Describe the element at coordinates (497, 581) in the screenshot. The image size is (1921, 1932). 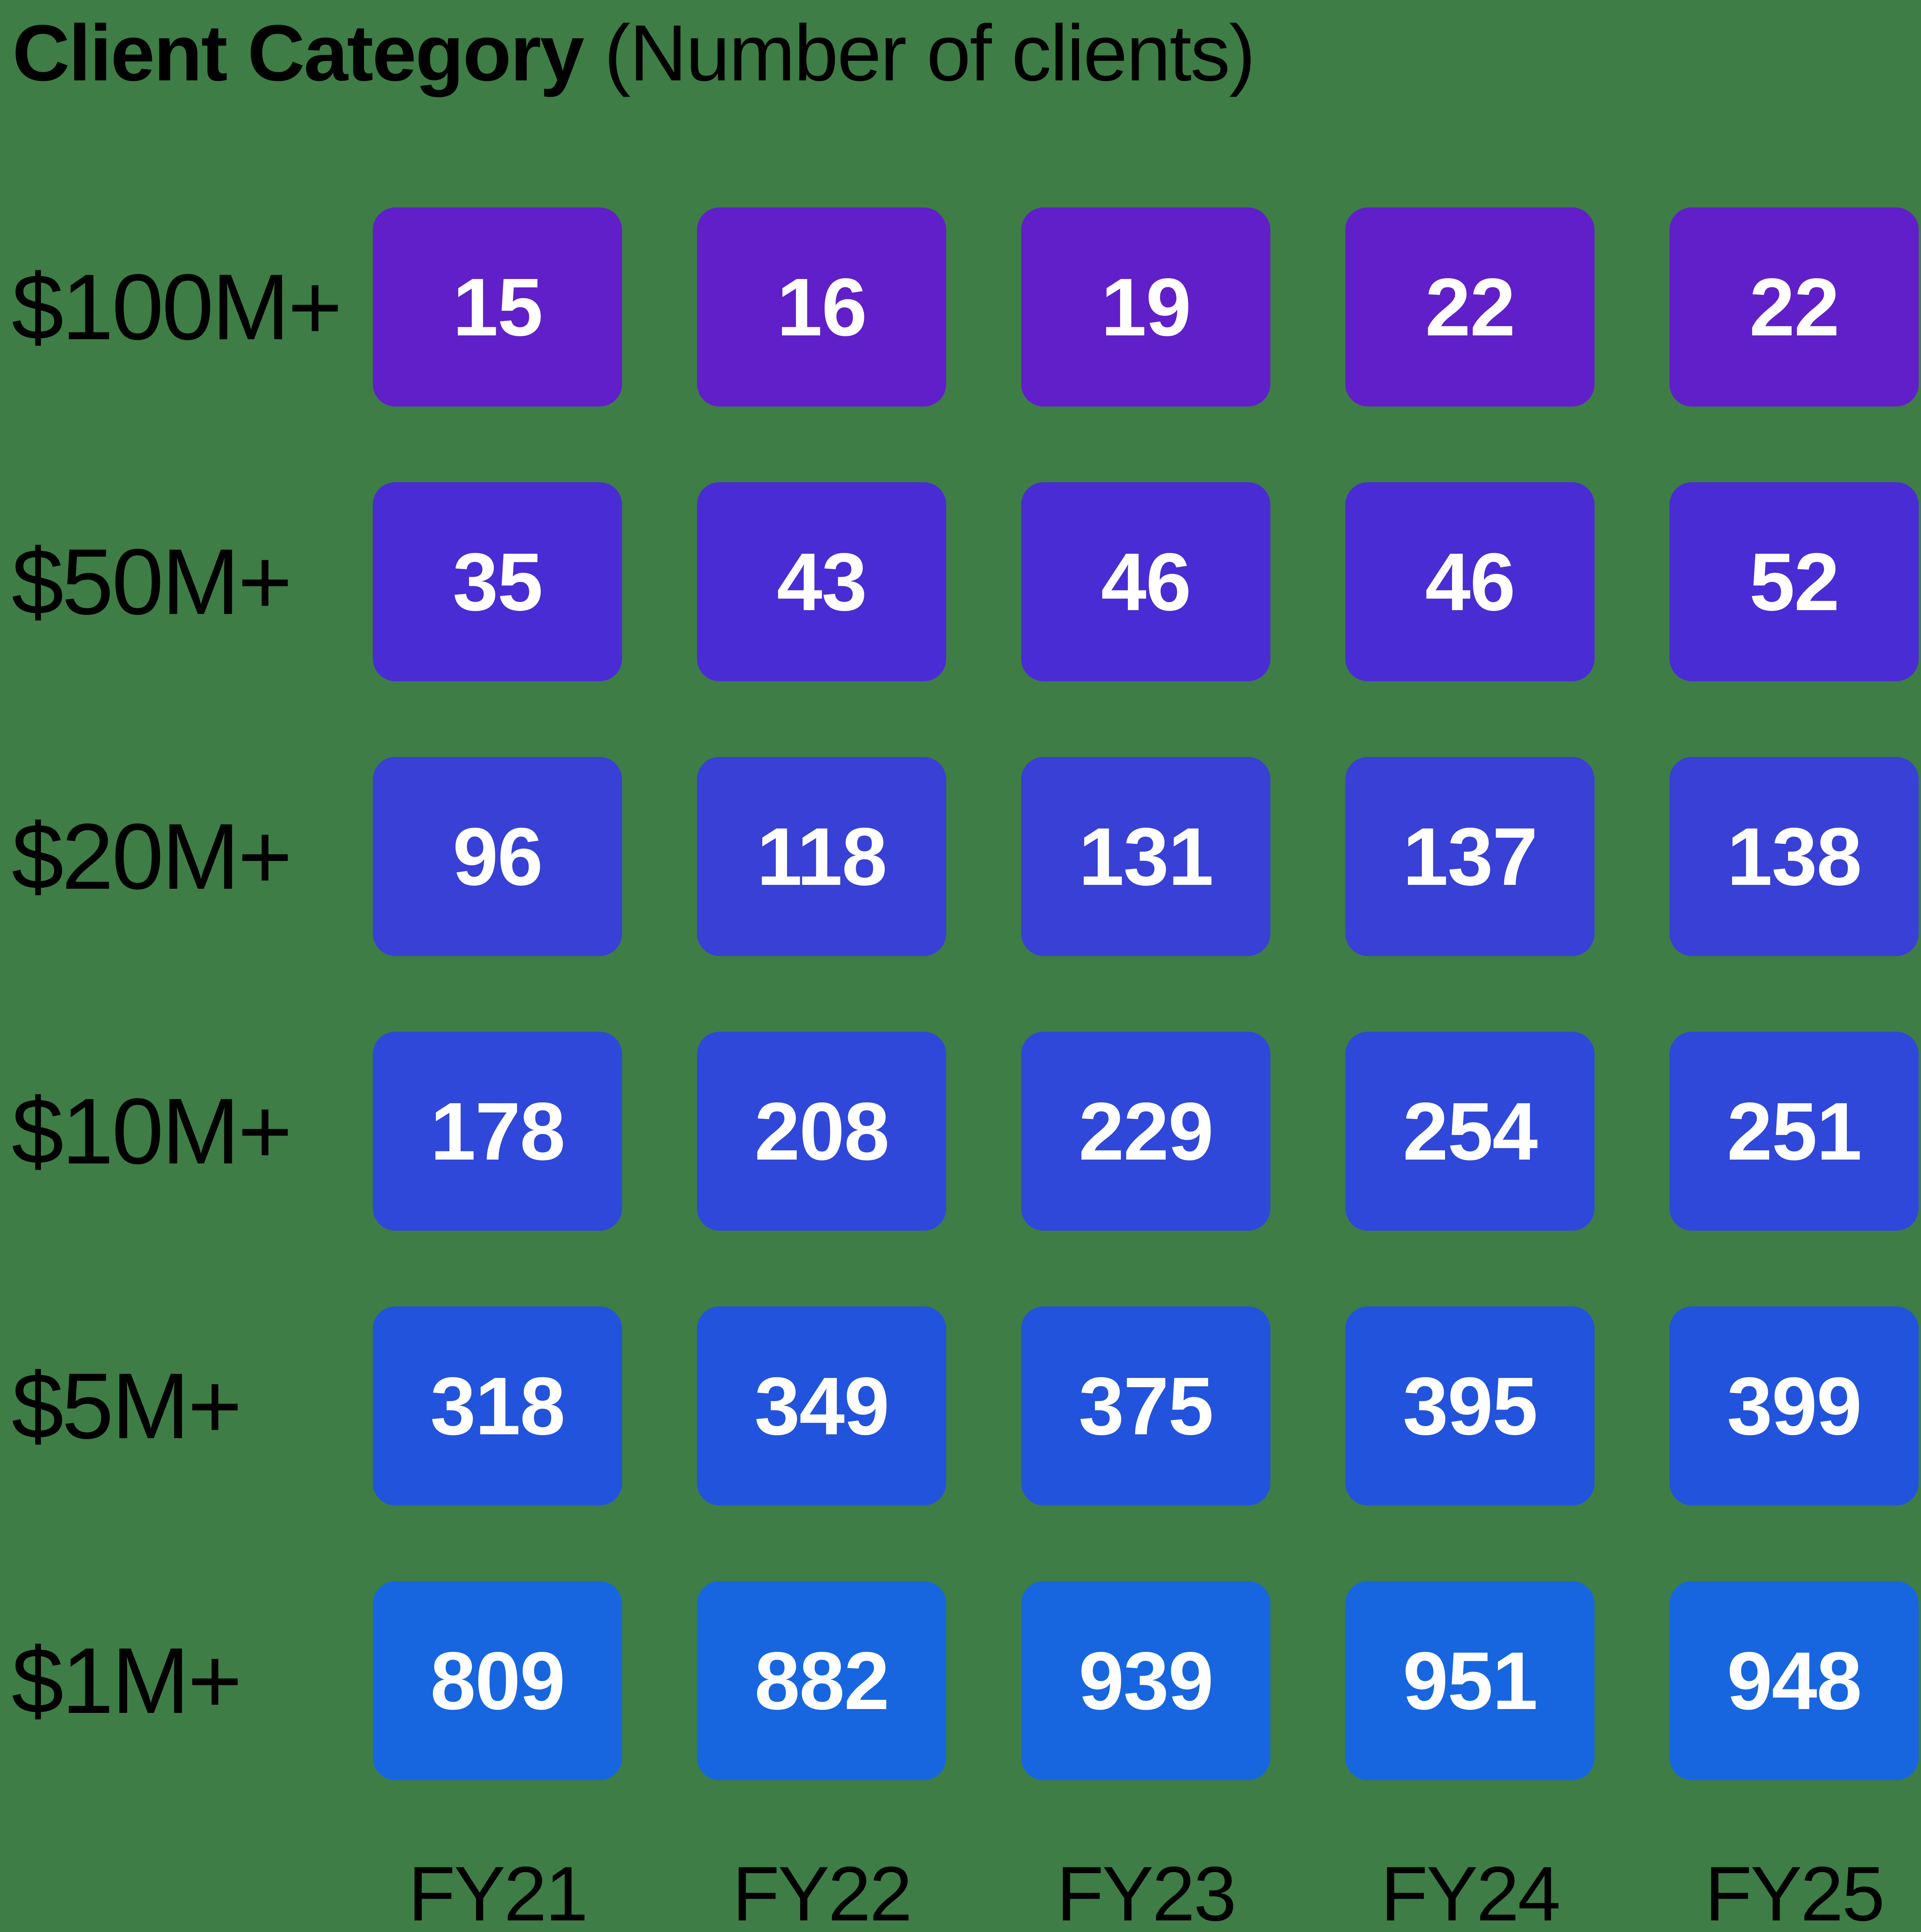
I see `matrix-cell: 35` at that location.